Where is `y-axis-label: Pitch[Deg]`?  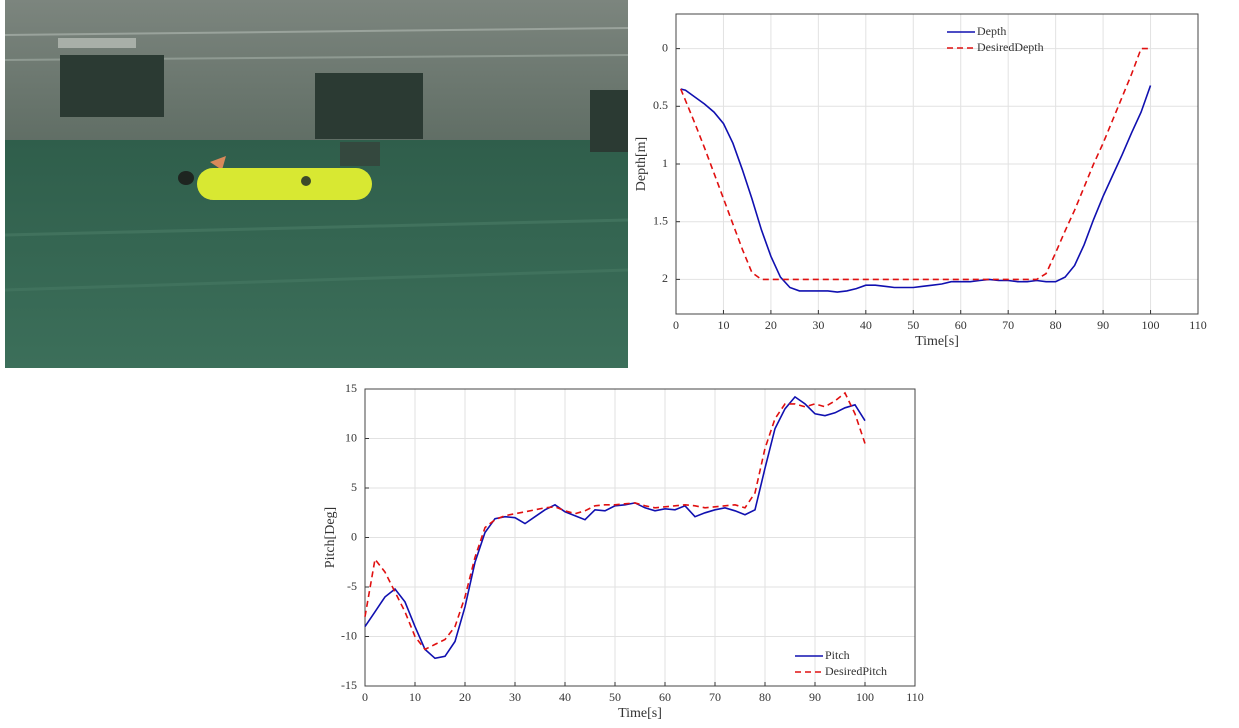 y-axis-label: Pitch[Deg] is located at coordinates (330, 537).